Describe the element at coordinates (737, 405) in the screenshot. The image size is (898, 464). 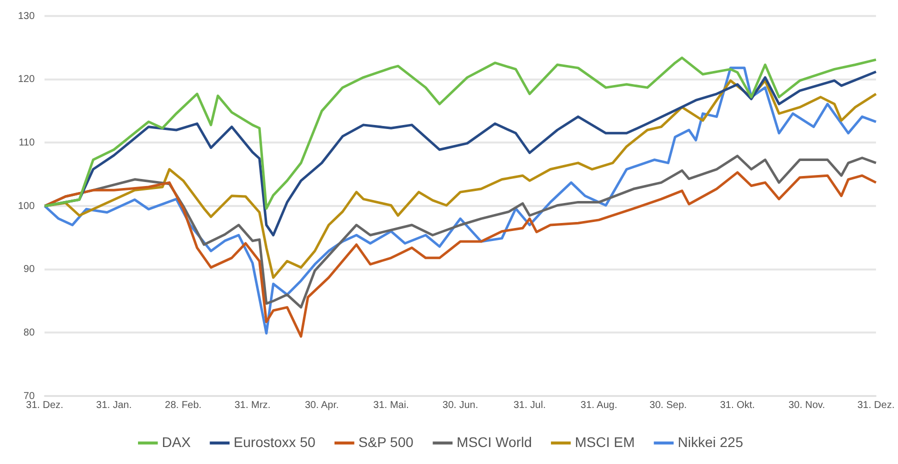
I see `x-tick-label: 31. Okt.` at that location.